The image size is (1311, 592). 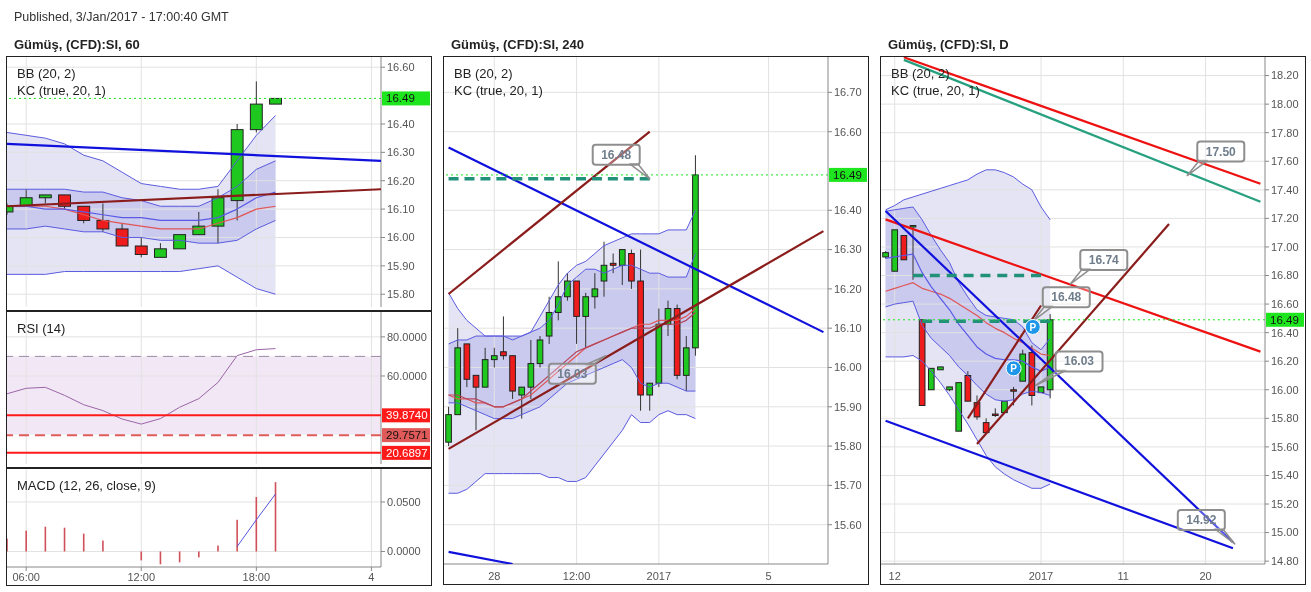 I want to click on ref-line-label: 20.6897, so click(x=407, y=452).